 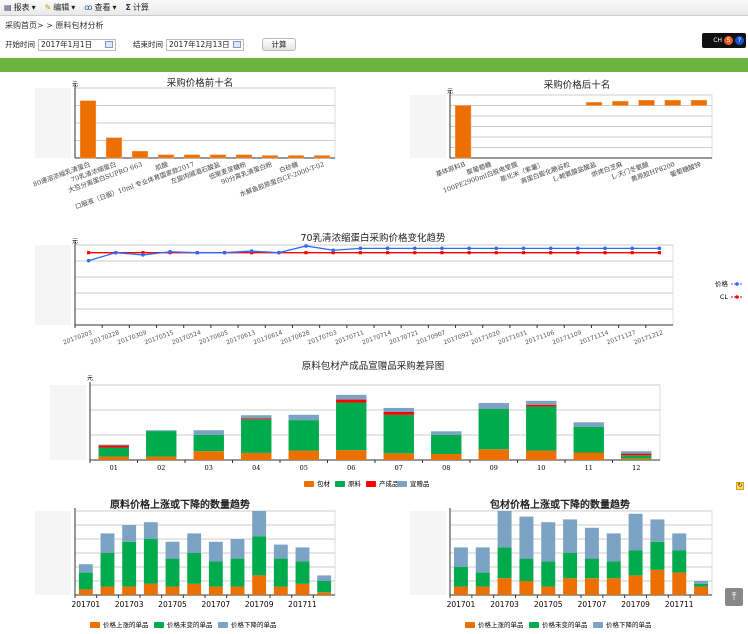 I want to click on x-tick-label: 20171031, so click(x=512, y=337).